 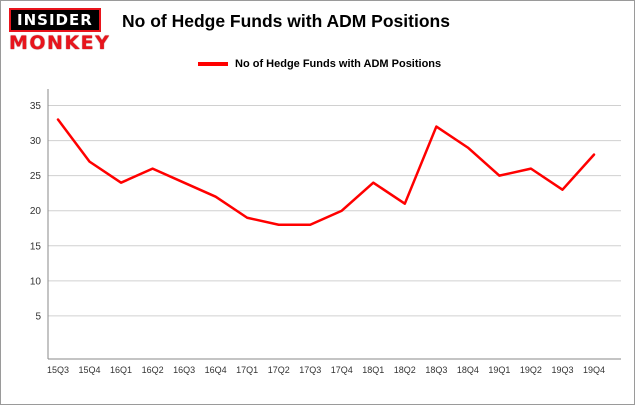 What do you see at coordinates (36, 246) in the screenshot?
I see `svg-text: 15` at bounding box center [36, 246].